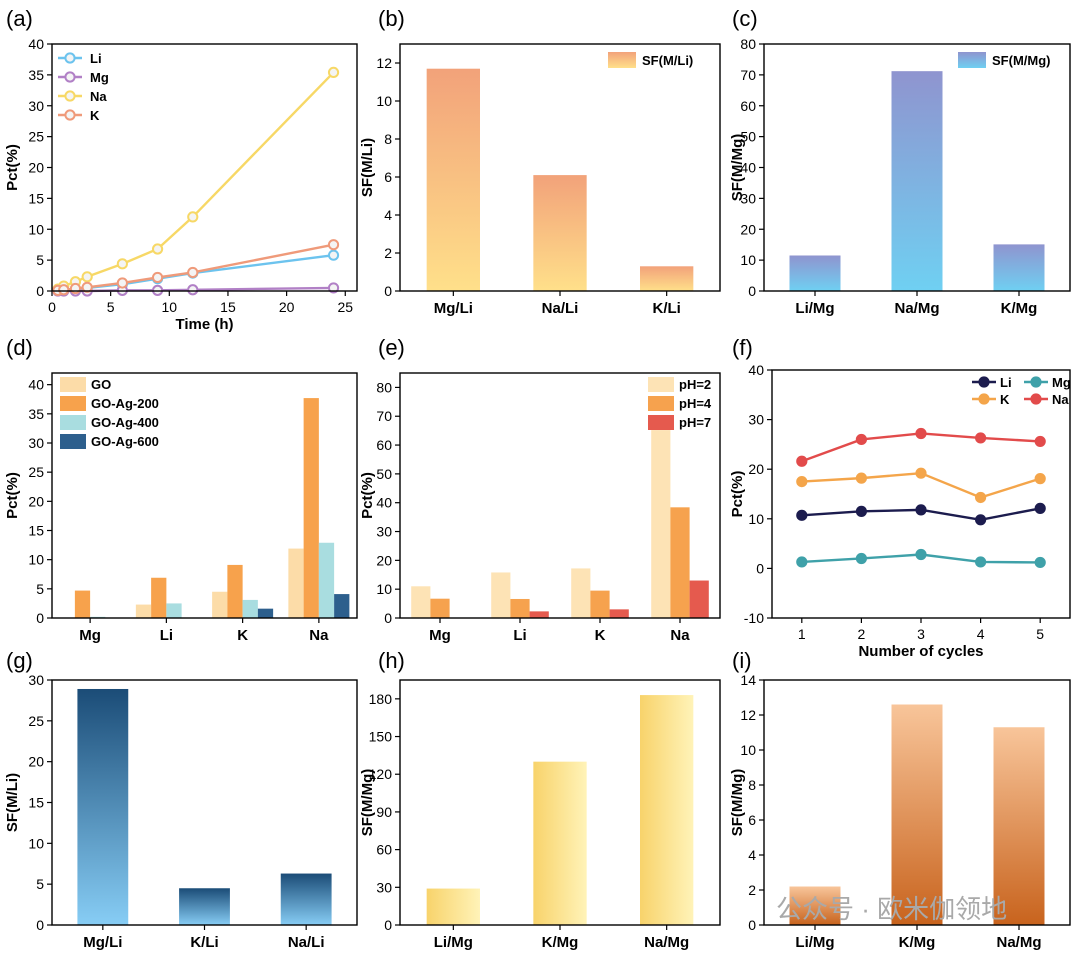  What do you see at coordinates (581, 593) in the screenshot?
I see `bar-e-pH=2-K` at bounding box center [581, 593].